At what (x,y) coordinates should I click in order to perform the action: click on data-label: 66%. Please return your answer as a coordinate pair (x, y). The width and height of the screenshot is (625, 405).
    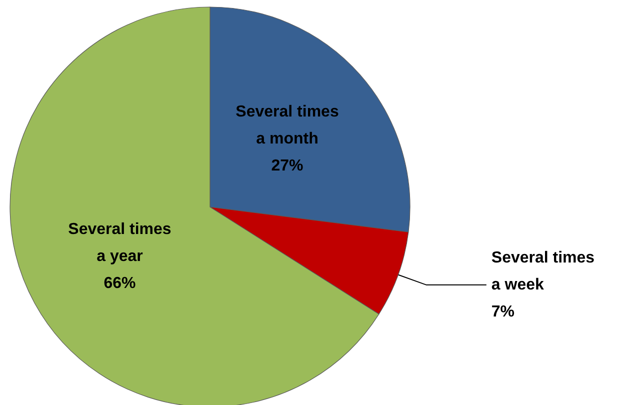
    Looking at the image, I should click on (120, 283).